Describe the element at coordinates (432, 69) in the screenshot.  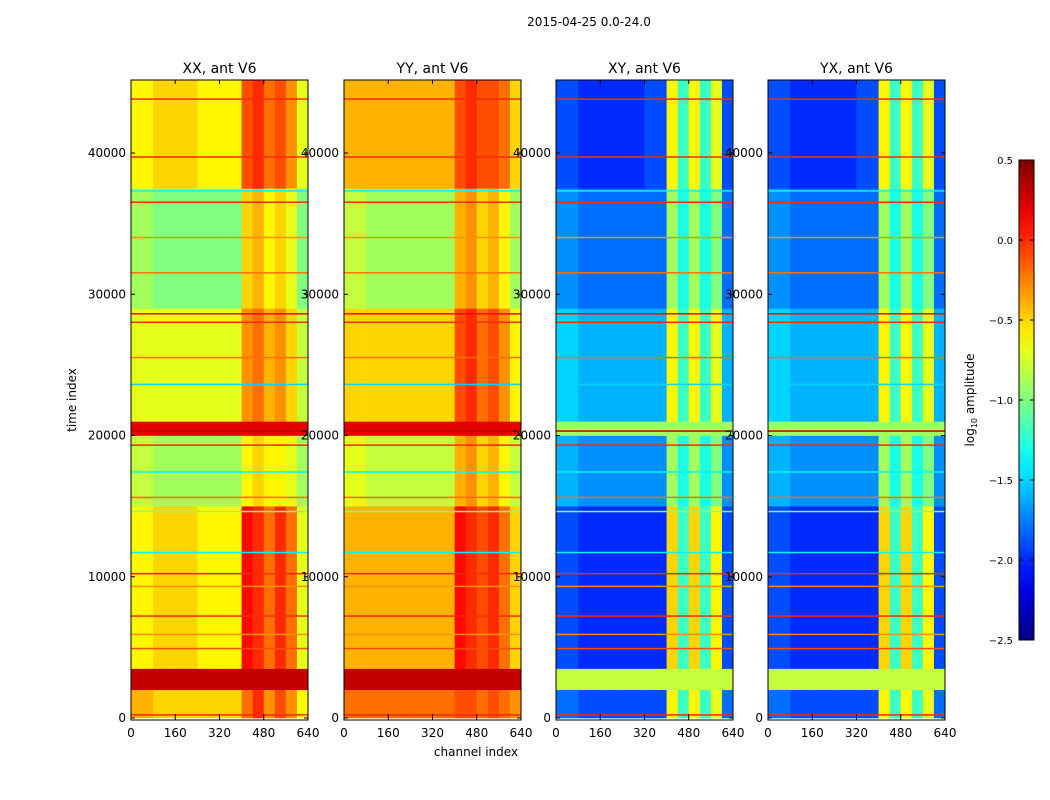
I see `panel-title: YY, ant V6` at that location.